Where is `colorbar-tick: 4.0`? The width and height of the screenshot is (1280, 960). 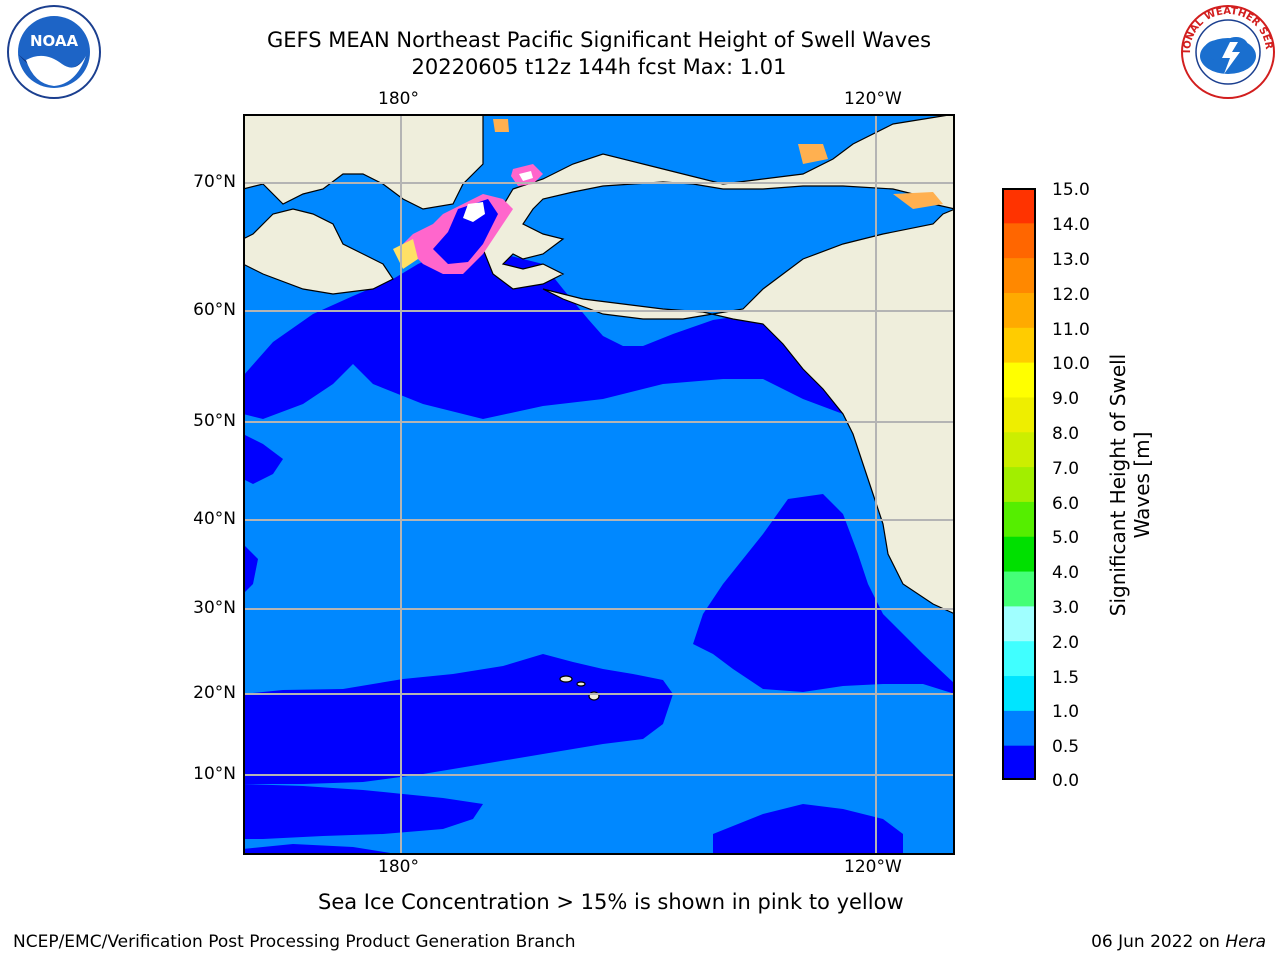 colorbar-tick: 4.0 is located at coordinates (1066, 573).